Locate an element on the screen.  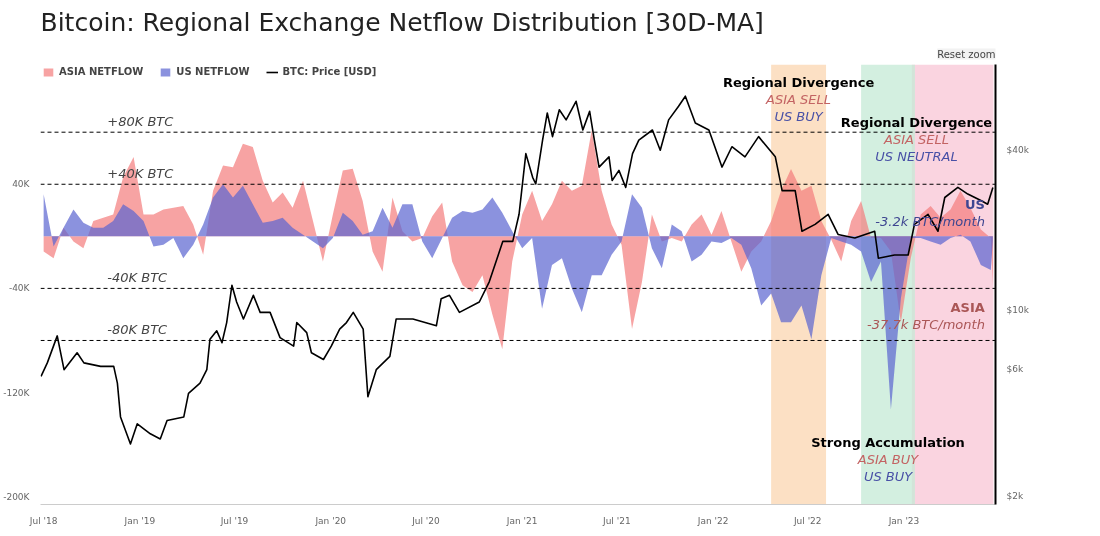
band-label: Regional Divergence ASIA SELL US NEUTRAL is located at coordinates (916, 139).